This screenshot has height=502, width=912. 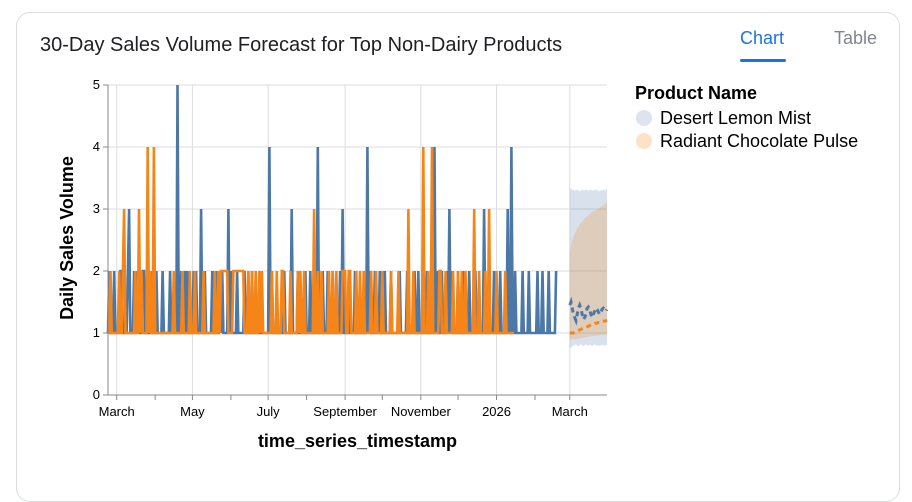 What do you see at coordinates (269, 411) in the screenshot?
I see `x-tick-label: July` at bounding box center [269, 411].